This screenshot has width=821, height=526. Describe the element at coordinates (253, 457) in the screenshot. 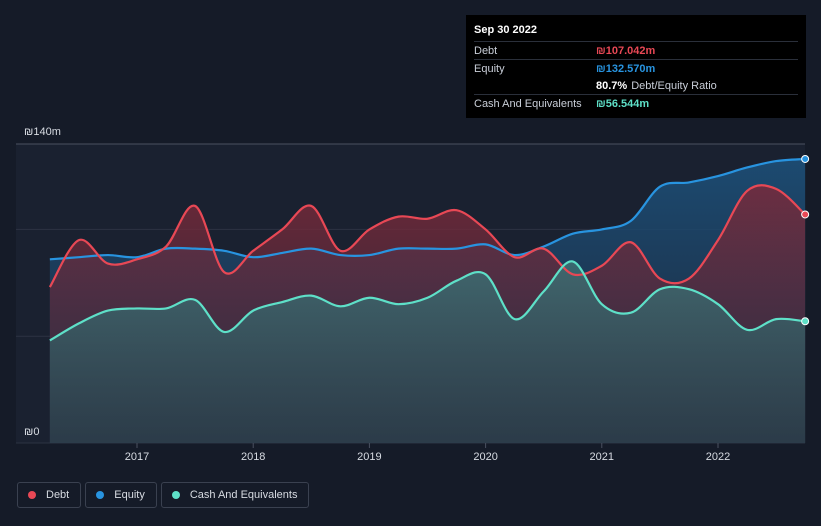

I see `x-axis-tick-label: 2018` at that location.